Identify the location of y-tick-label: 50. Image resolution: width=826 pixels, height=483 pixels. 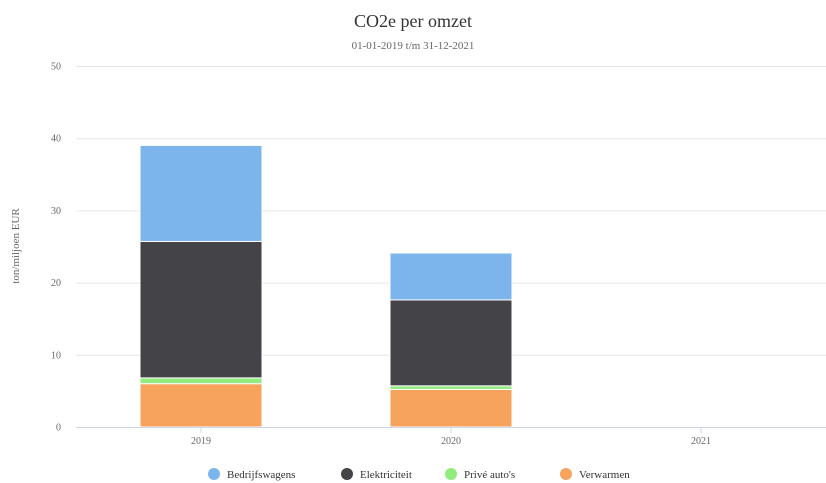
(56, 67).